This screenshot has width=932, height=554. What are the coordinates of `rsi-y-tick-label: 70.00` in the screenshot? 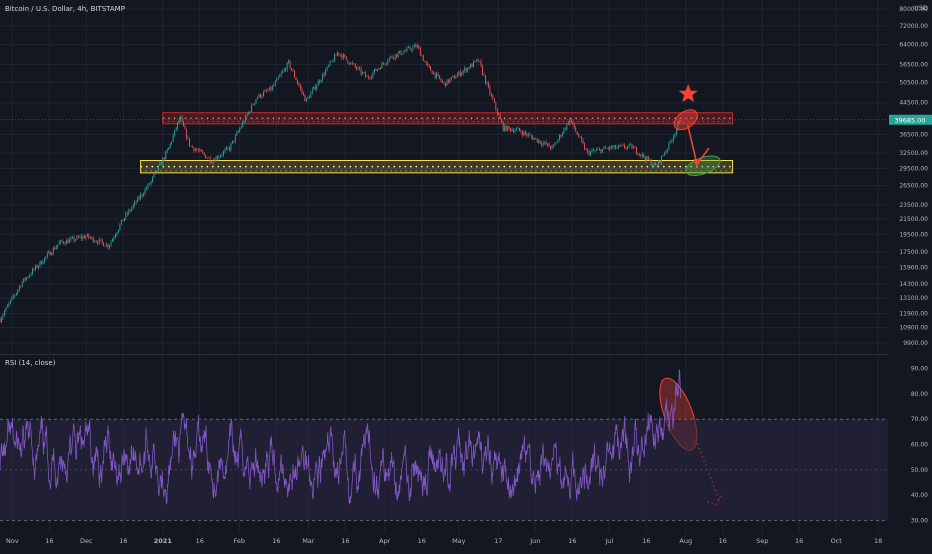 It's located at (919, 419).